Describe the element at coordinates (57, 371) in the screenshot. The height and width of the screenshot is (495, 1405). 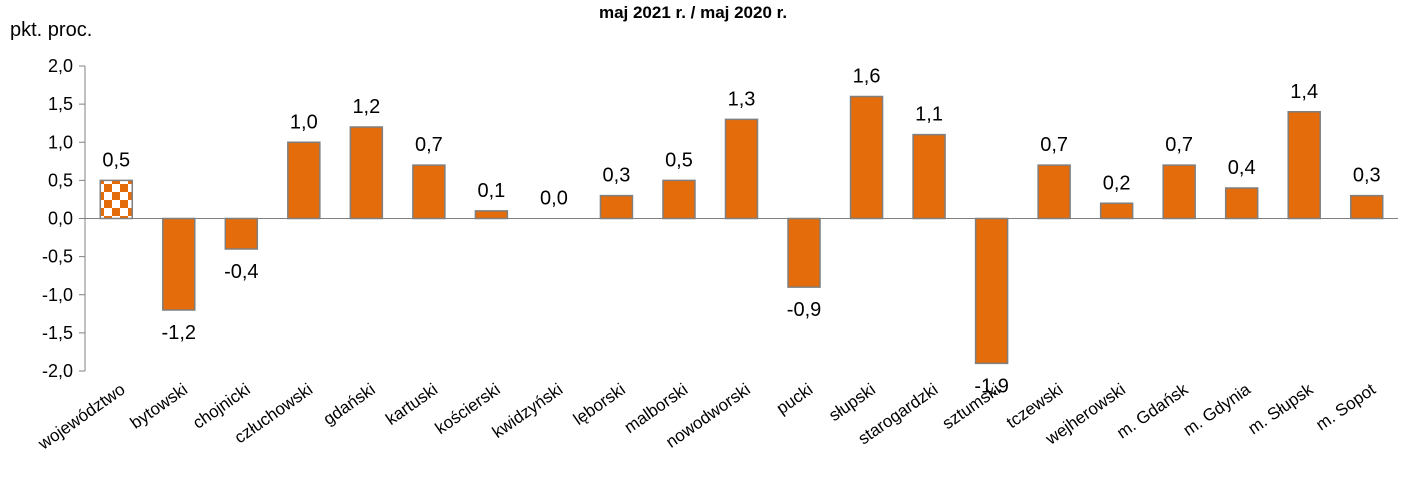
I see `y-tick-label: -2,0` at that location.